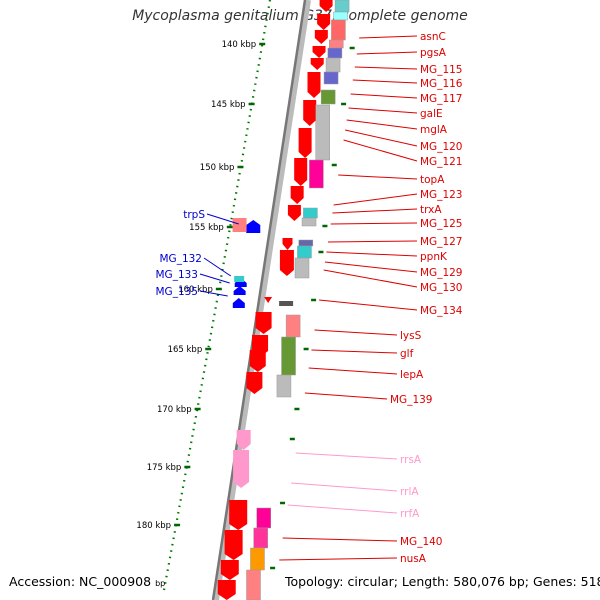 The height and width of the screenshot is (600, 600). I want to click on gene-label-asnC: asnC, so click(433, 37).